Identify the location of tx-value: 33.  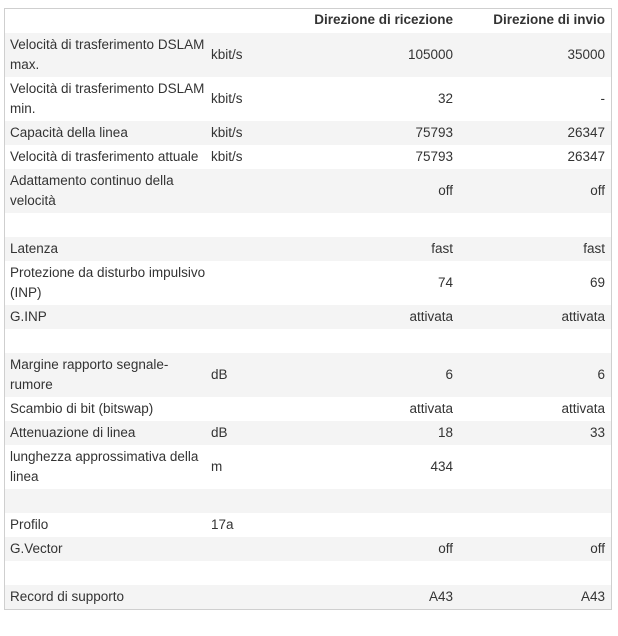
(597, 432).